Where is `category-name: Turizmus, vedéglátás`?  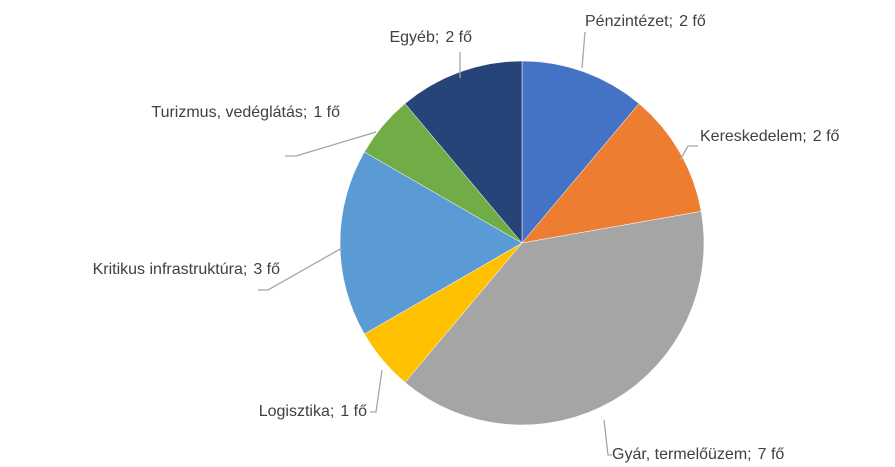
category-name: Turizmus, vedéglátás is located at coordinates (226, 112).